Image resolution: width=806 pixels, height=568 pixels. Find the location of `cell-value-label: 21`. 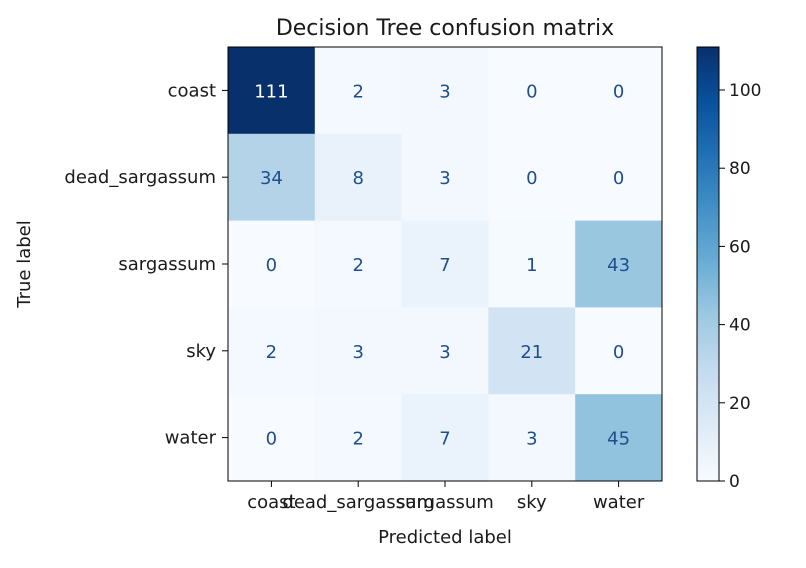

cell-value-label: 21 is located at coordinates (531, 352).